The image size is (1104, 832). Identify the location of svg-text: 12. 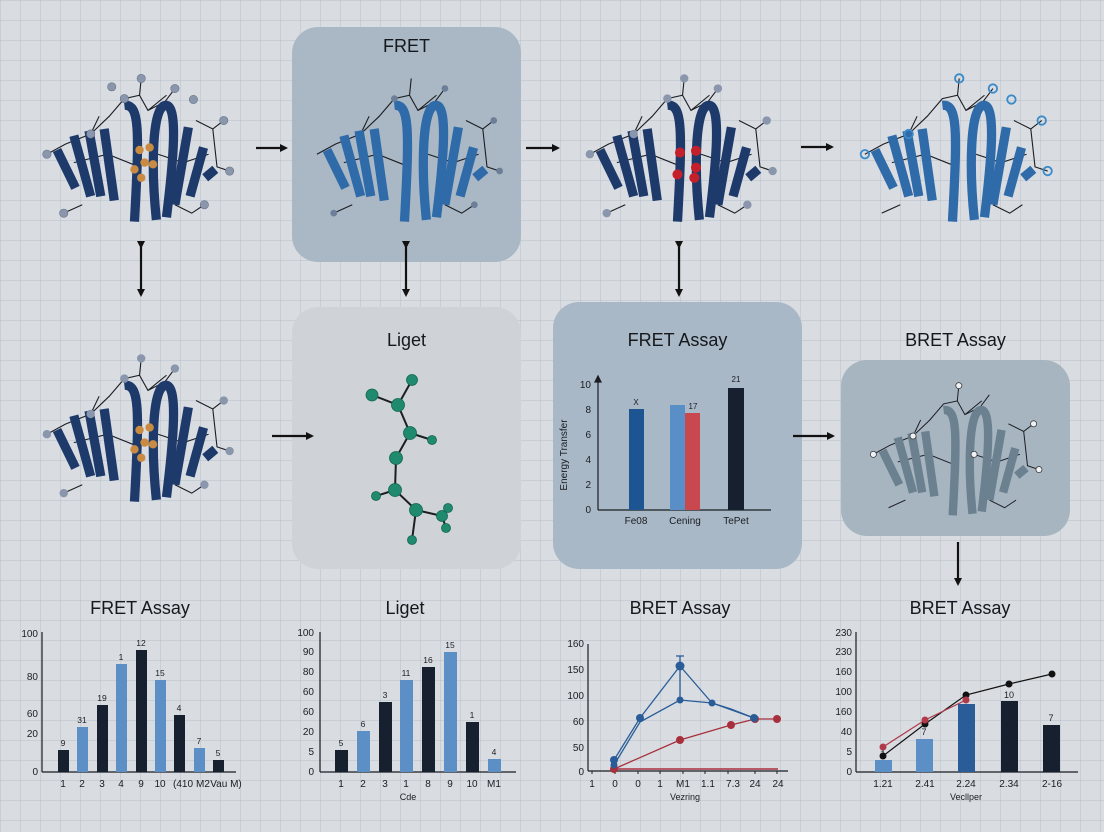
(141, 643).